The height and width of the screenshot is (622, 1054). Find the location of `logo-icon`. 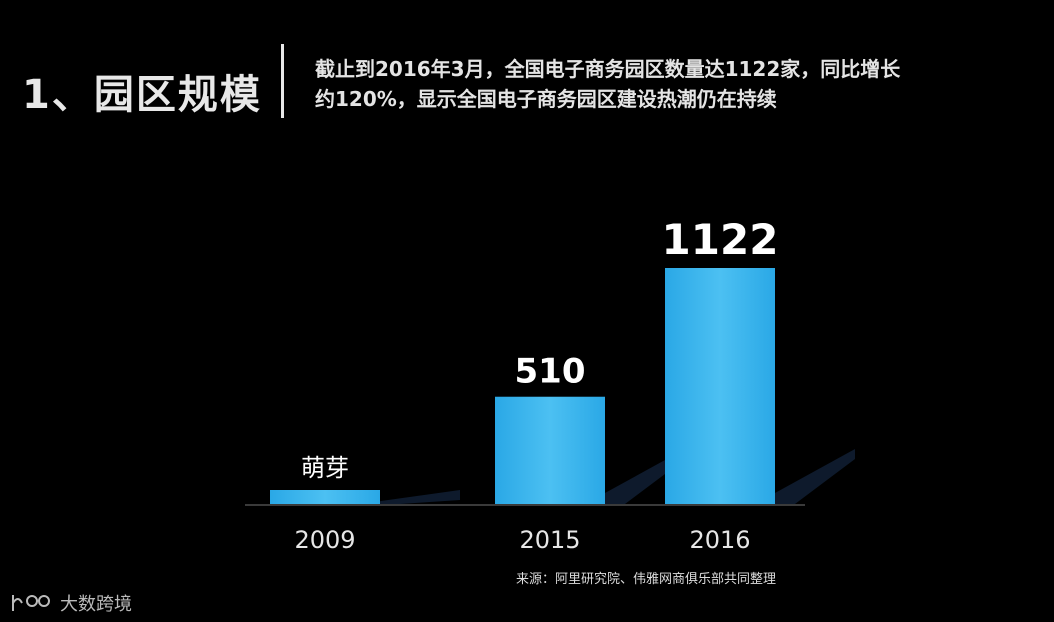

logo-icon is located at coordinates (31, 603).